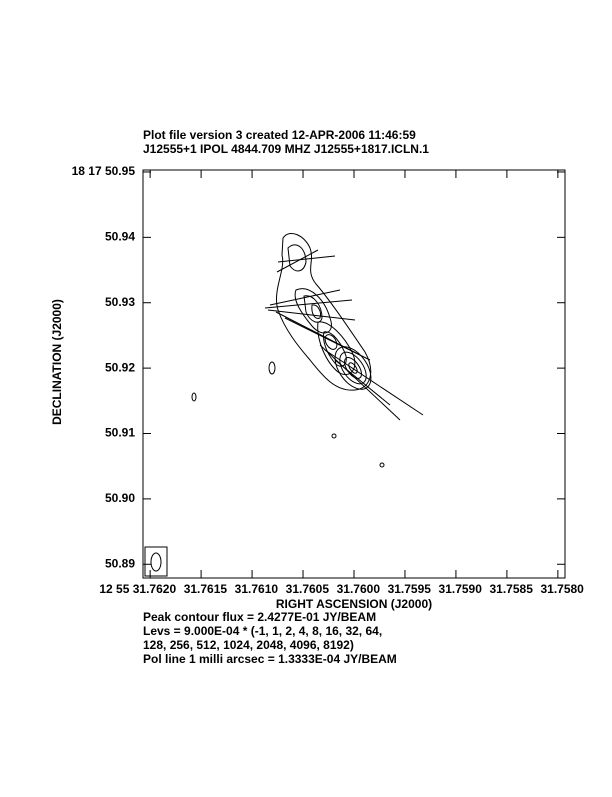  I want to click on contours, so click(288, 350).